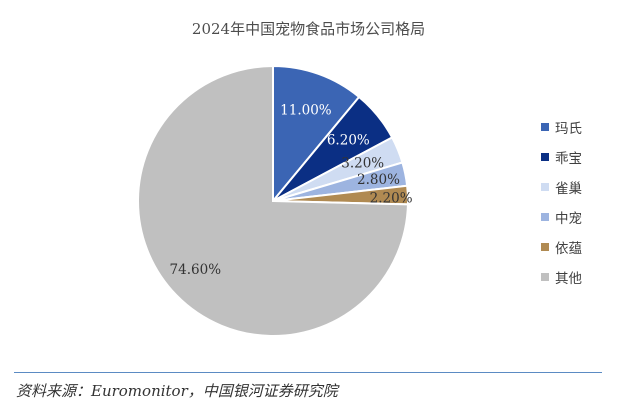 This screenshot has width=617, height=410. Describe the element at coordinates (568, 219) in the screenshot. I see `legend-label: 中宠` at that location.